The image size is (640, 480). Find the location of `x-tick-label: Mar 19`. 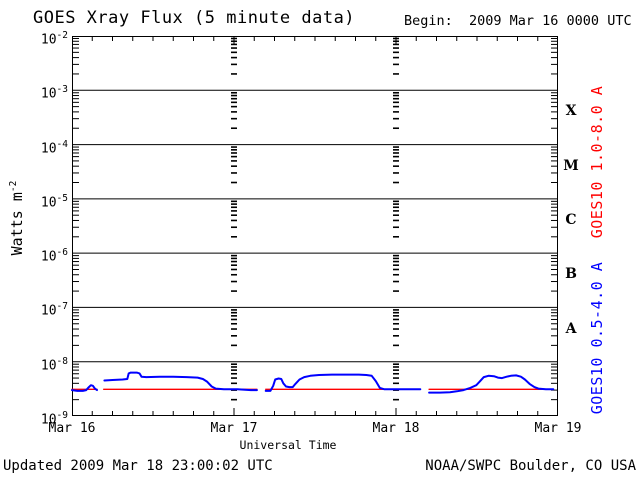

x-tick-label: Mar 19 is located at coordinates (558, 428).